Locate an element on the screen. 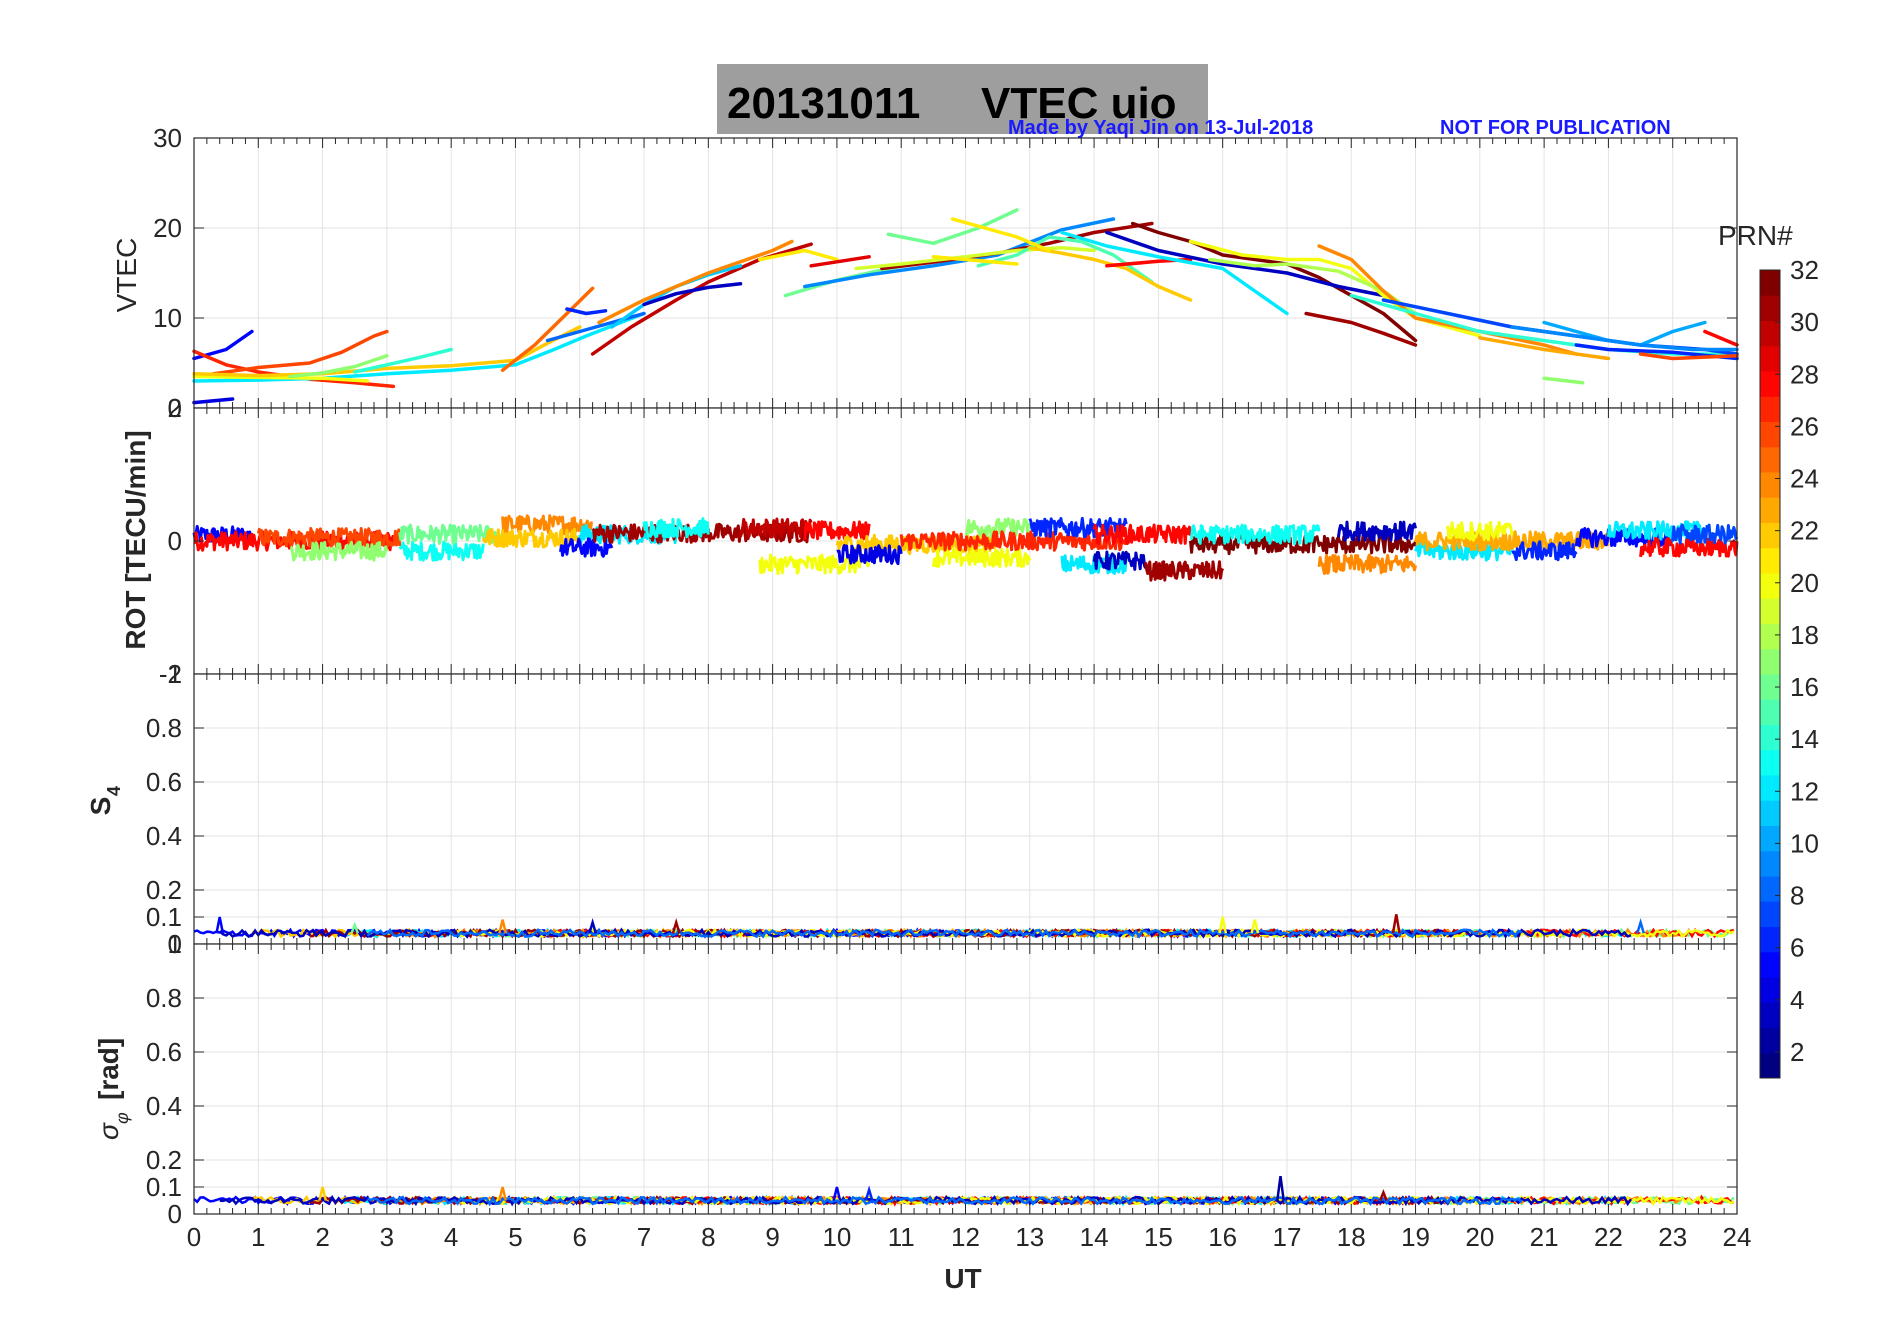 The height and width of the screenshot is (1330, 1902). x-tick-label: 17 is located at coordinates (1286, 1237).